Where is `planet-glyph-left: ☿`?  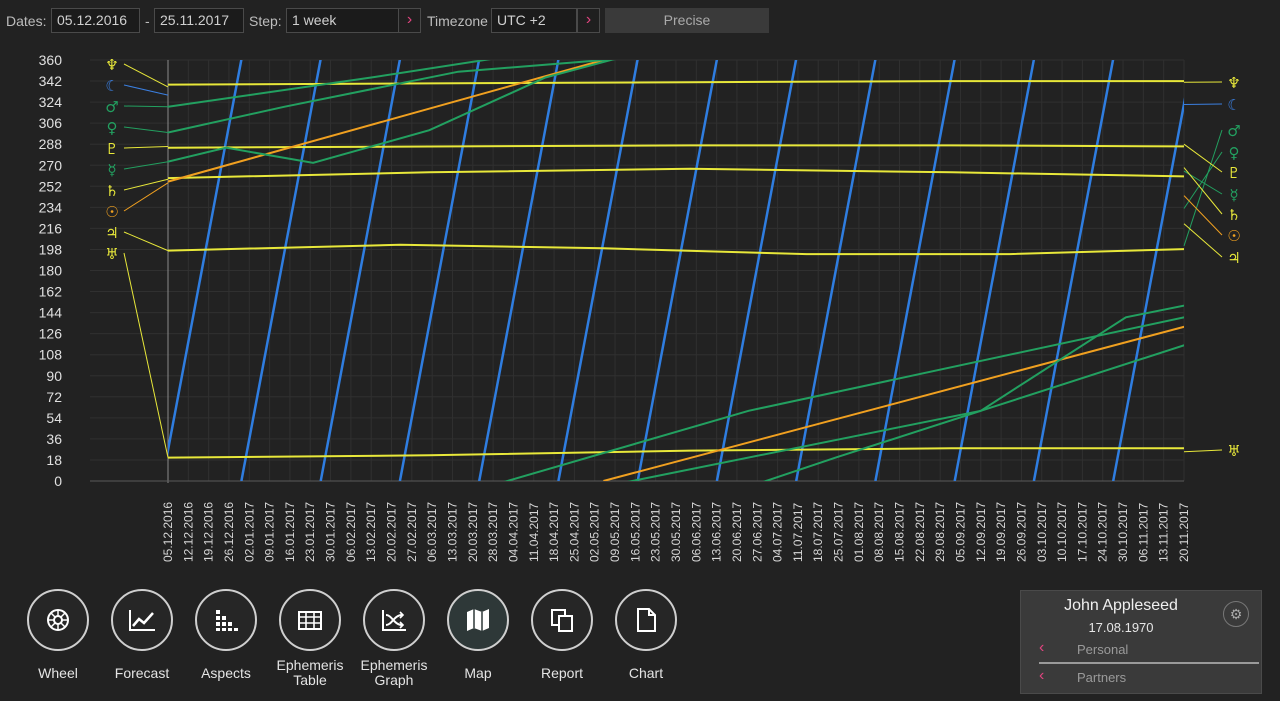
planet-glyph-left: ☿ is located at coordinates (111, 170).